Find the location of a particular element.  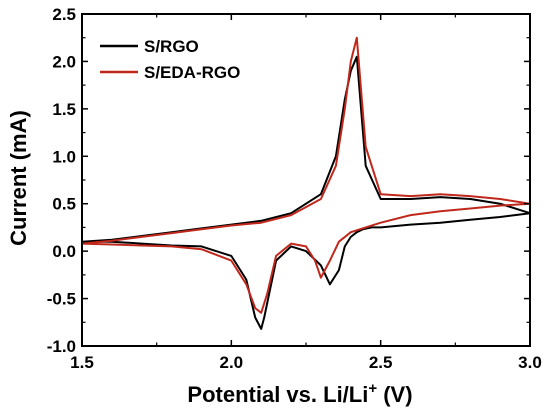

x-axis-title-main: Potential vs. Li/Li is located at coordinates (277, 394).